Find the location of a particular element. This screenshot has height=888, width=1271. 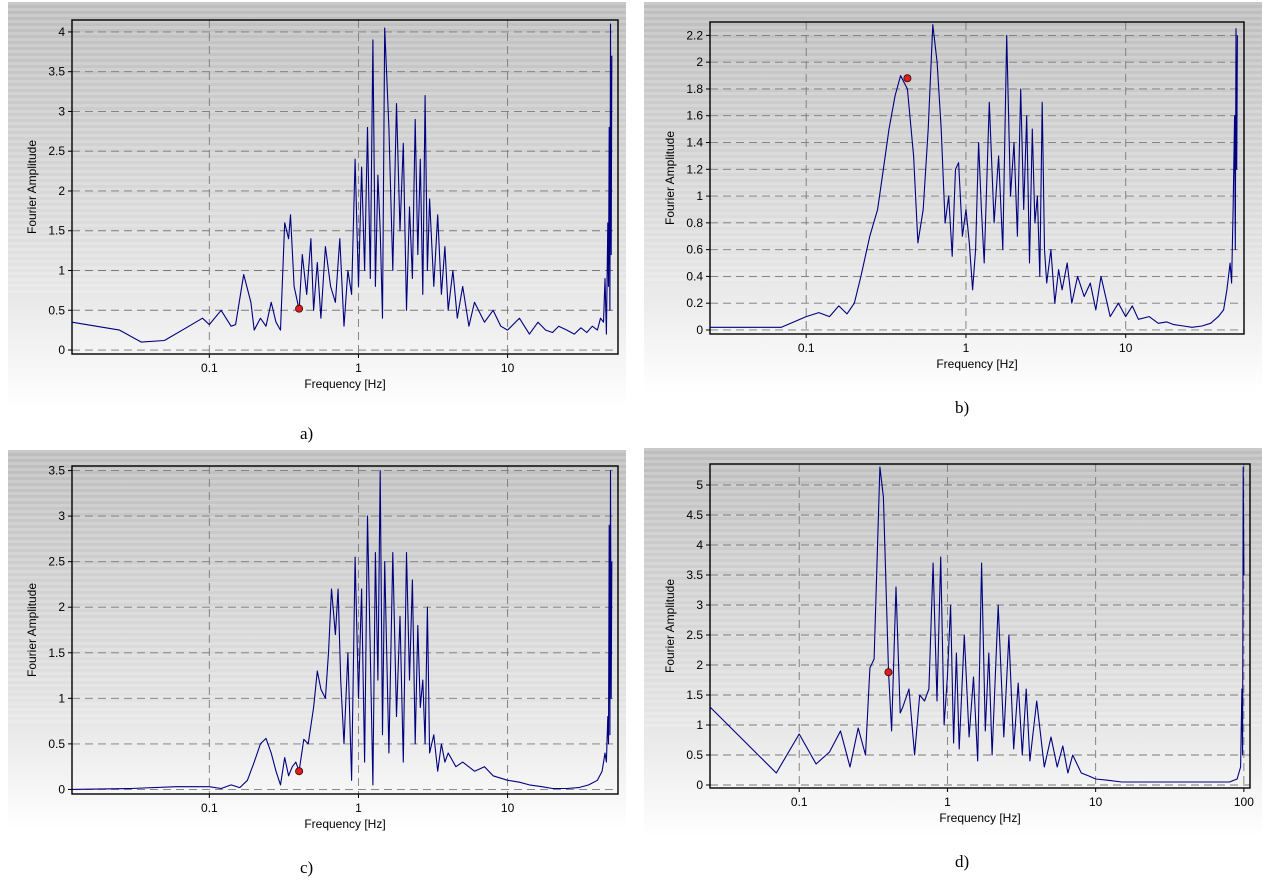

y-tick-label: 0.2 is located at coordinates (694, 303).